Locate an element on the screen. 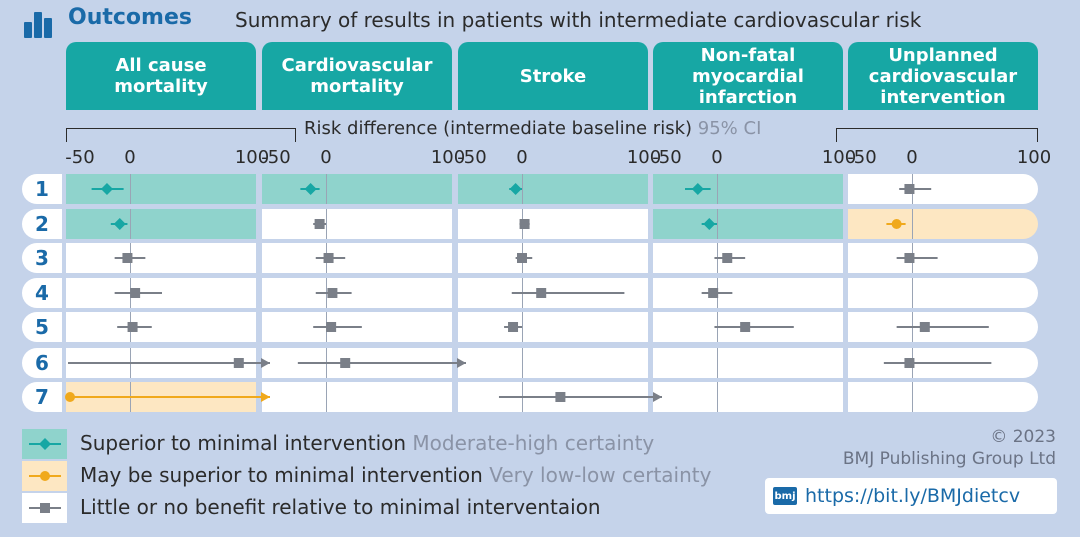 The height and width of the screenshot is (537, 1080). axis-bracket-right is located at coordinates (937, 135).